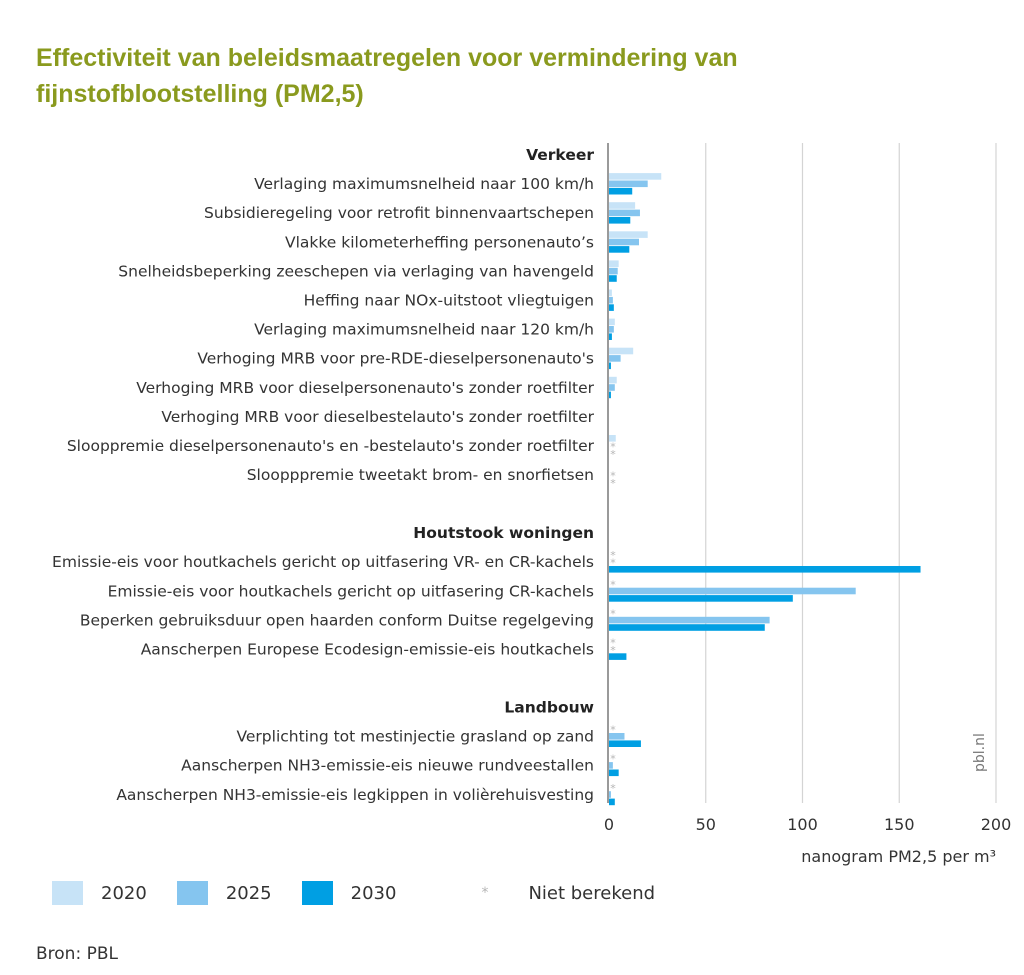  I want to click on legend-swatch-2030, so click(317, 893).